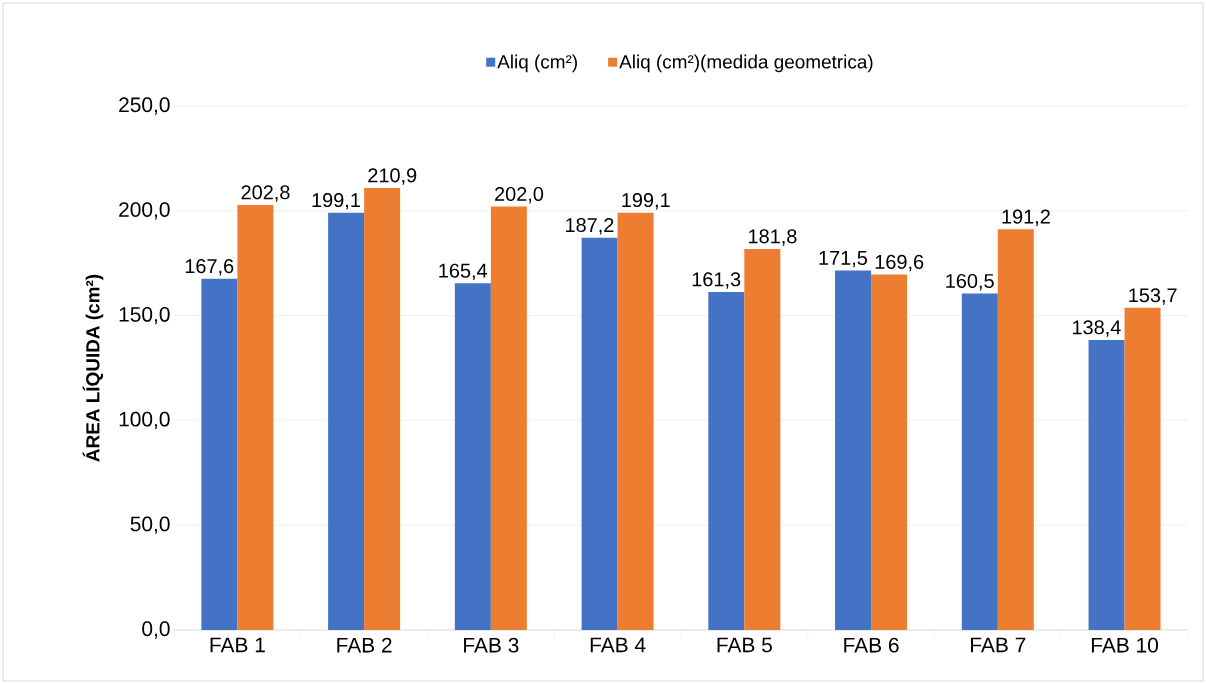  I want to click on x-tick-label: FAB 4, so click(618, 645).